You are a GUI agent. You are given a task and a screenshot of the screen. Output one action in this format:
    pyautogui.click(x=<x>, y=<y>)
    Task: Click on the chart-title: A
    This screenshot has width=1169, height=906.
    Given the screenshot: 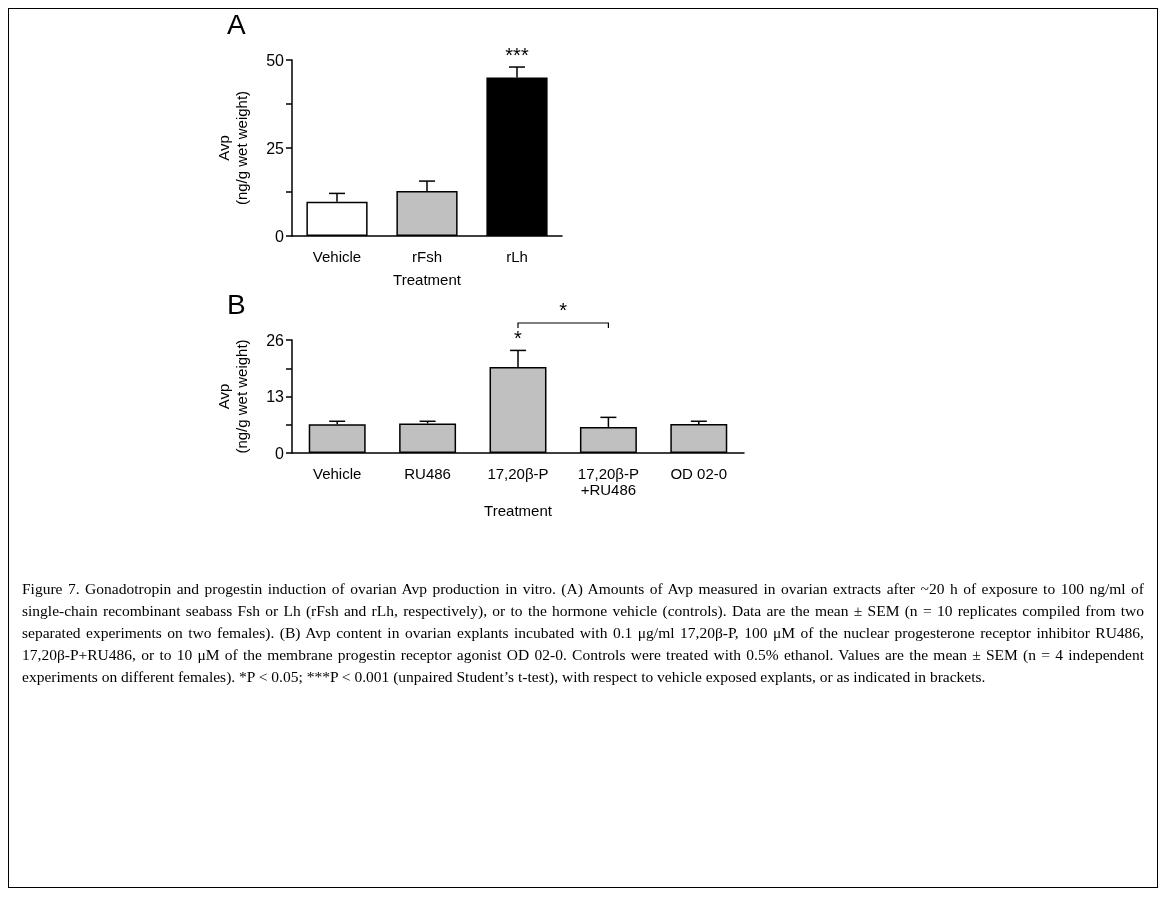 What is the action you would take?
    pyautogui.click(x=236, y=24)
    